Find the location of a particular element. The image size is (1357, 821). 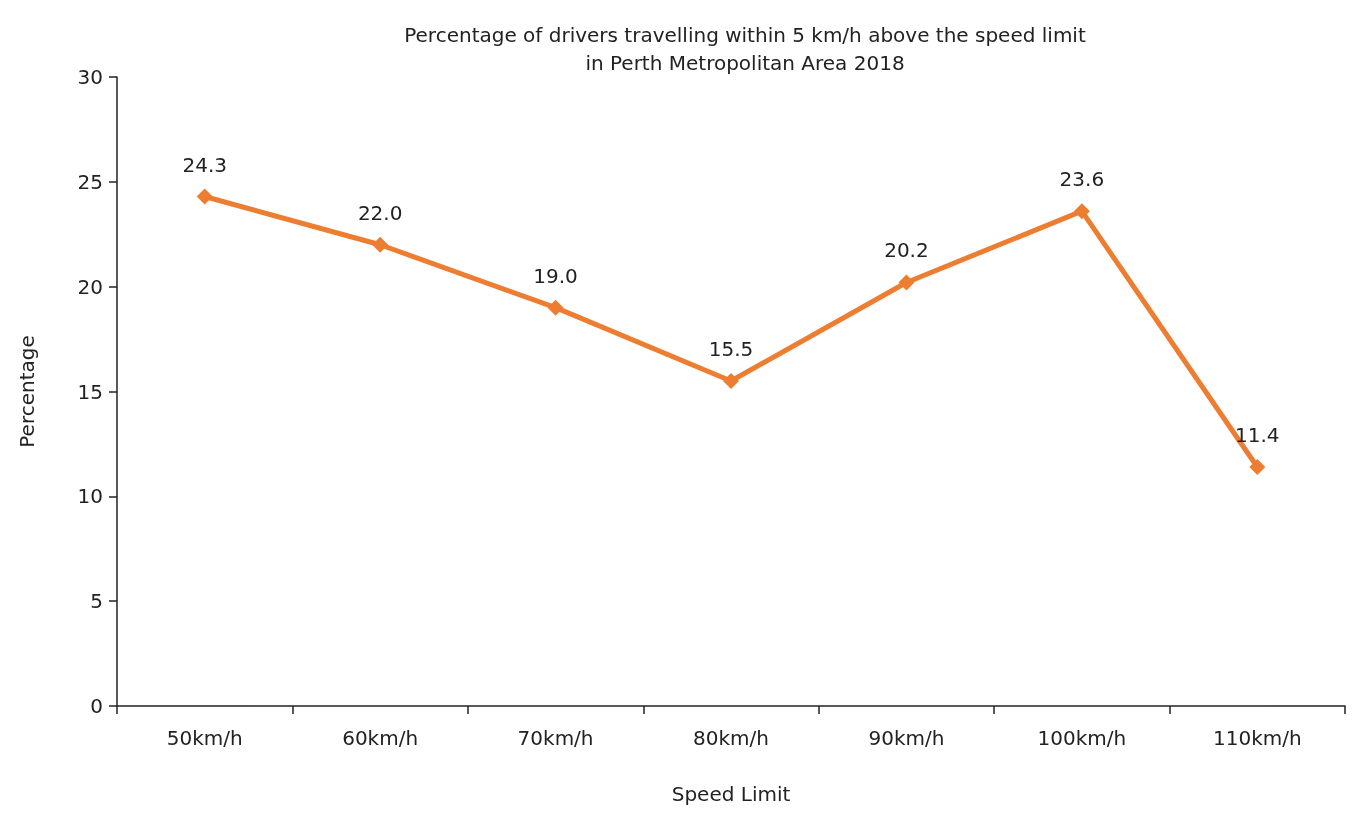

y-tick-label: 0 is located at coordinates (96, 706).